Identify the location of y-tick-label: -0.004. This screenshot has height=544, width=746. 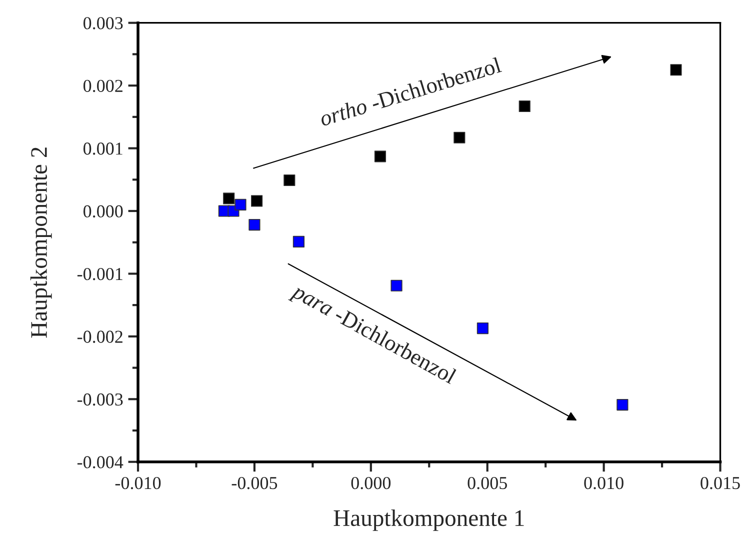
(100, 462).